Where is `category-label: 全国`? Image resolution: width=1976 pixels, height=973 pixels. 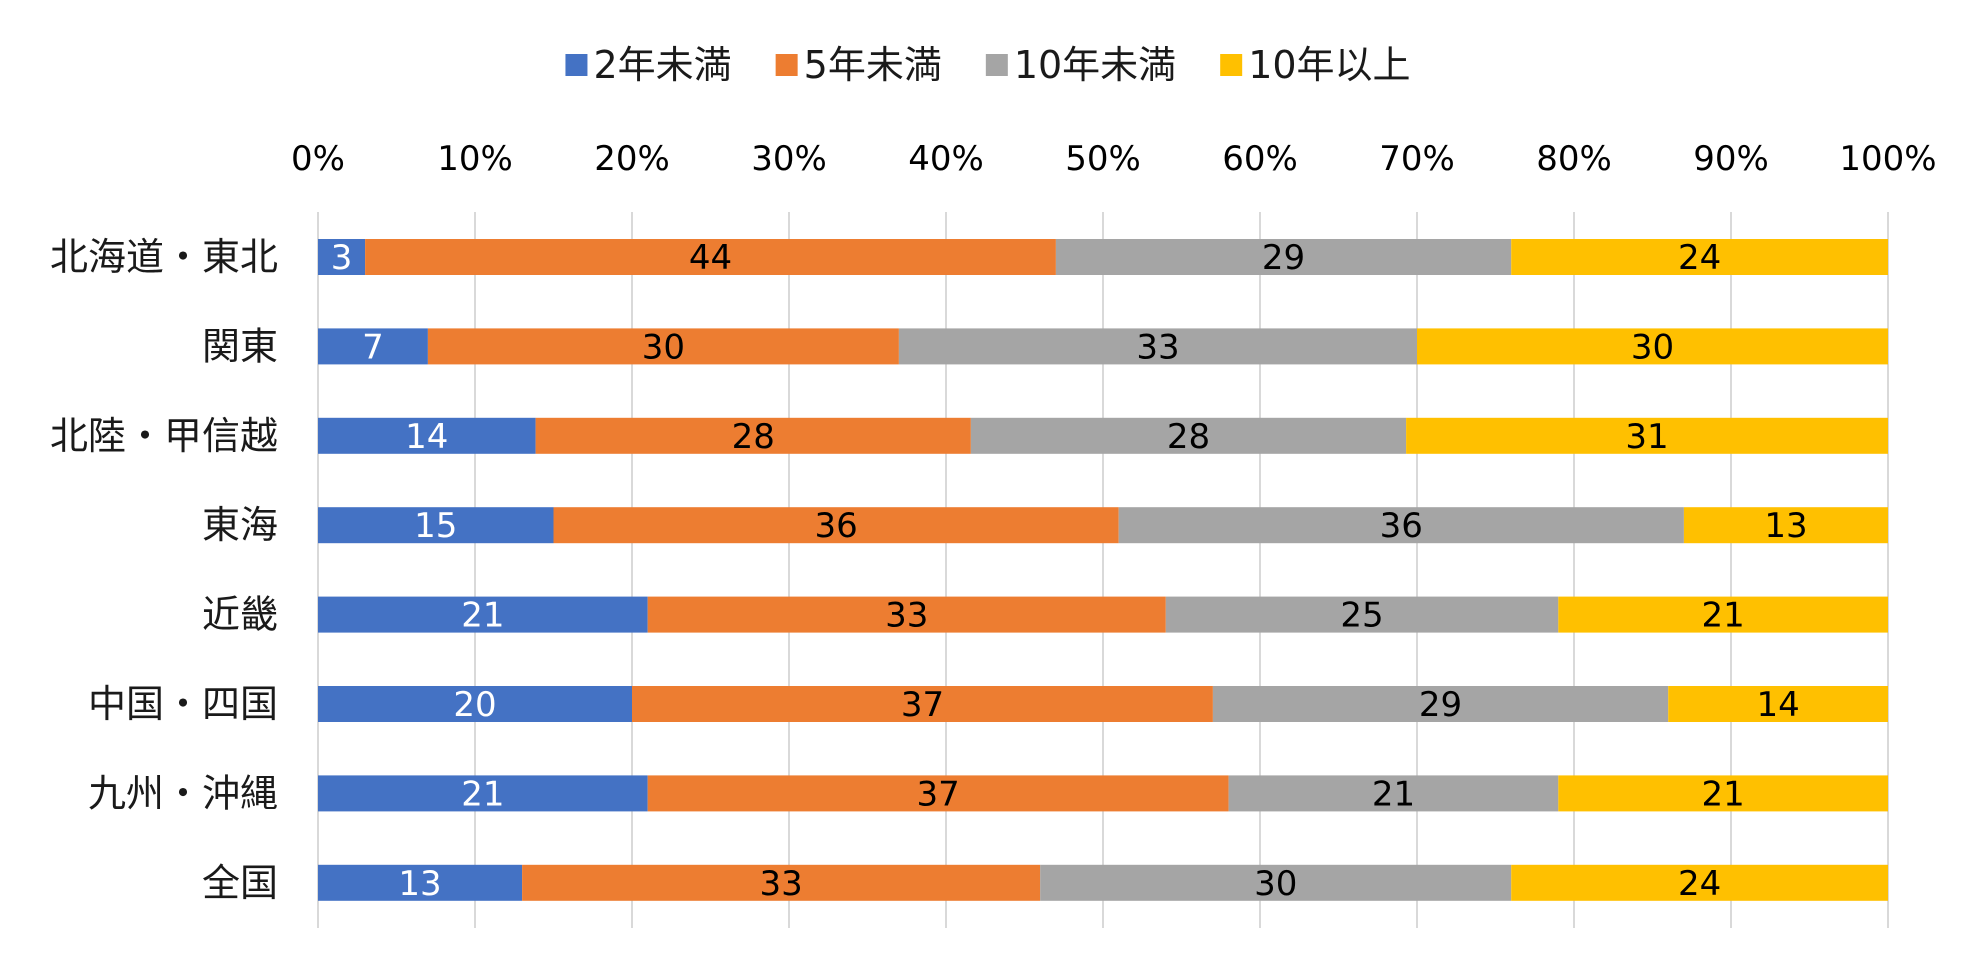
category-label: 全国 is located at coordinates (240, 883).